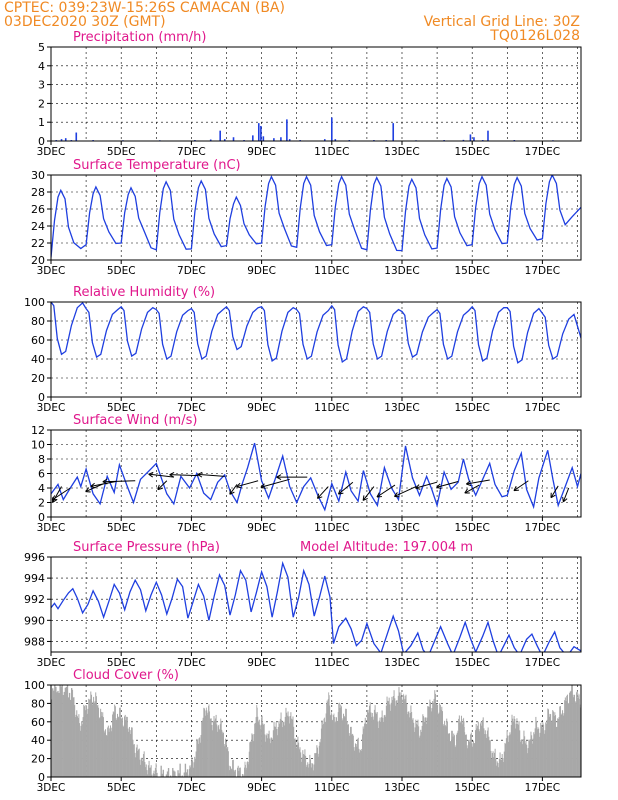  Describe the element at coordinates (146, 547) in the screenshot. I see `panel-title: Surface Pressure (hPa)` at that location.